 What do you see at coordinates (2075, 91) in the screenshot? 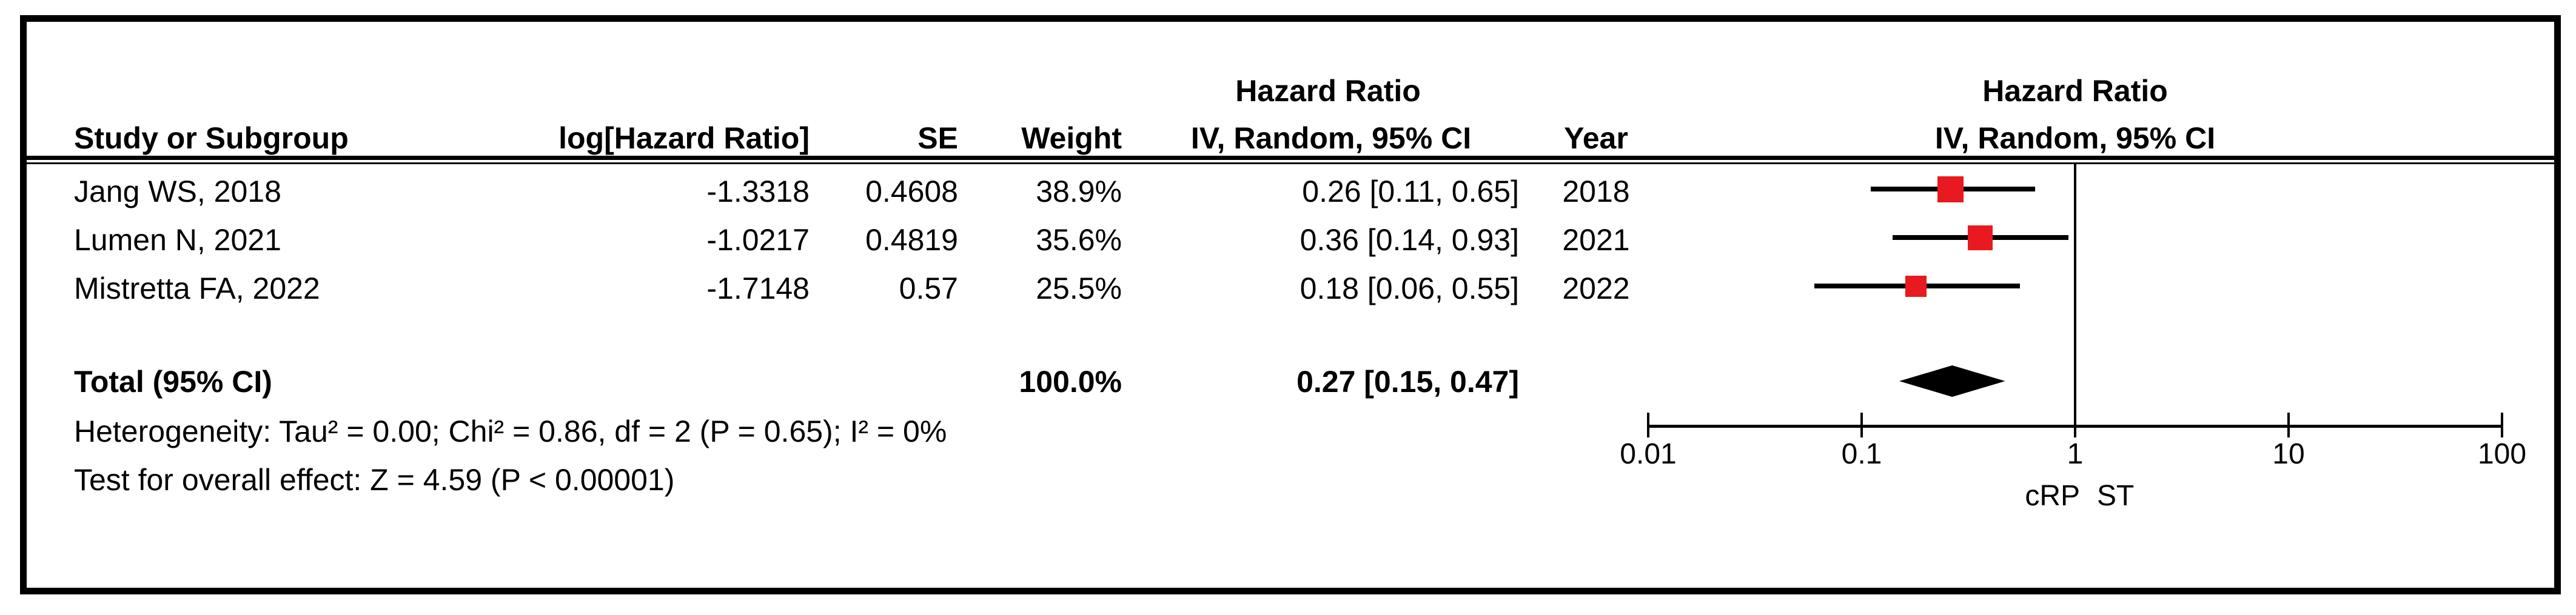
I see `plot-header-hazard-ratio: Hazard Ratio` at bounding box center [2075, 91].